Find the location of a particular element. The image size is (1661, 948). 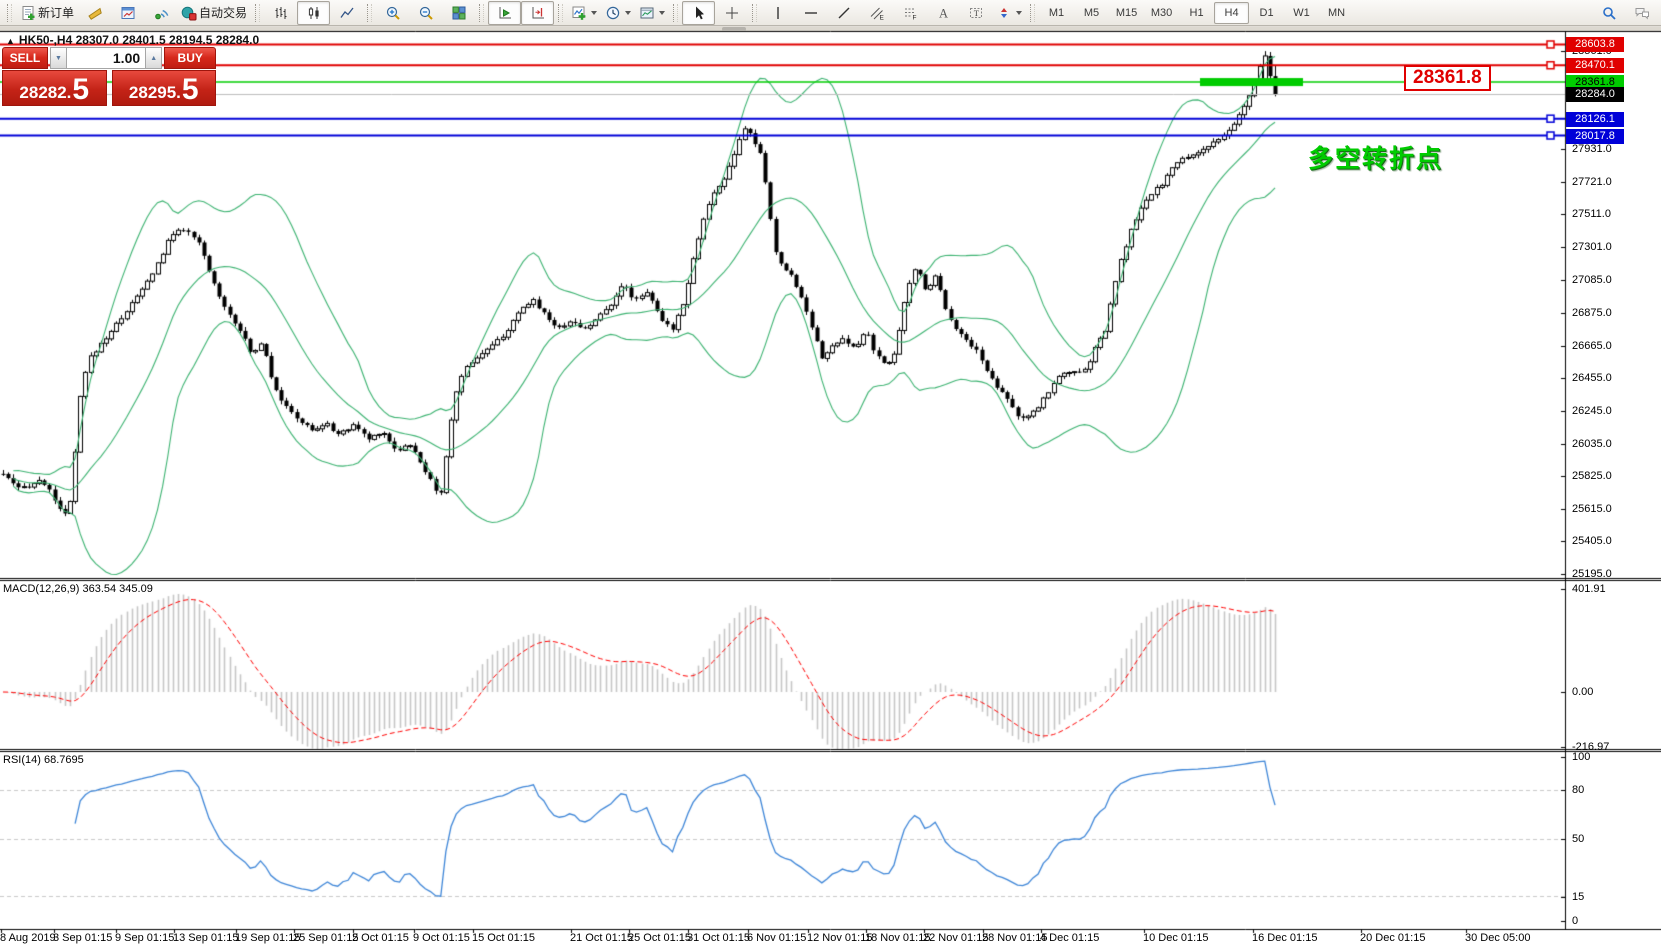

periods-button is located at coordinates (618, 13).